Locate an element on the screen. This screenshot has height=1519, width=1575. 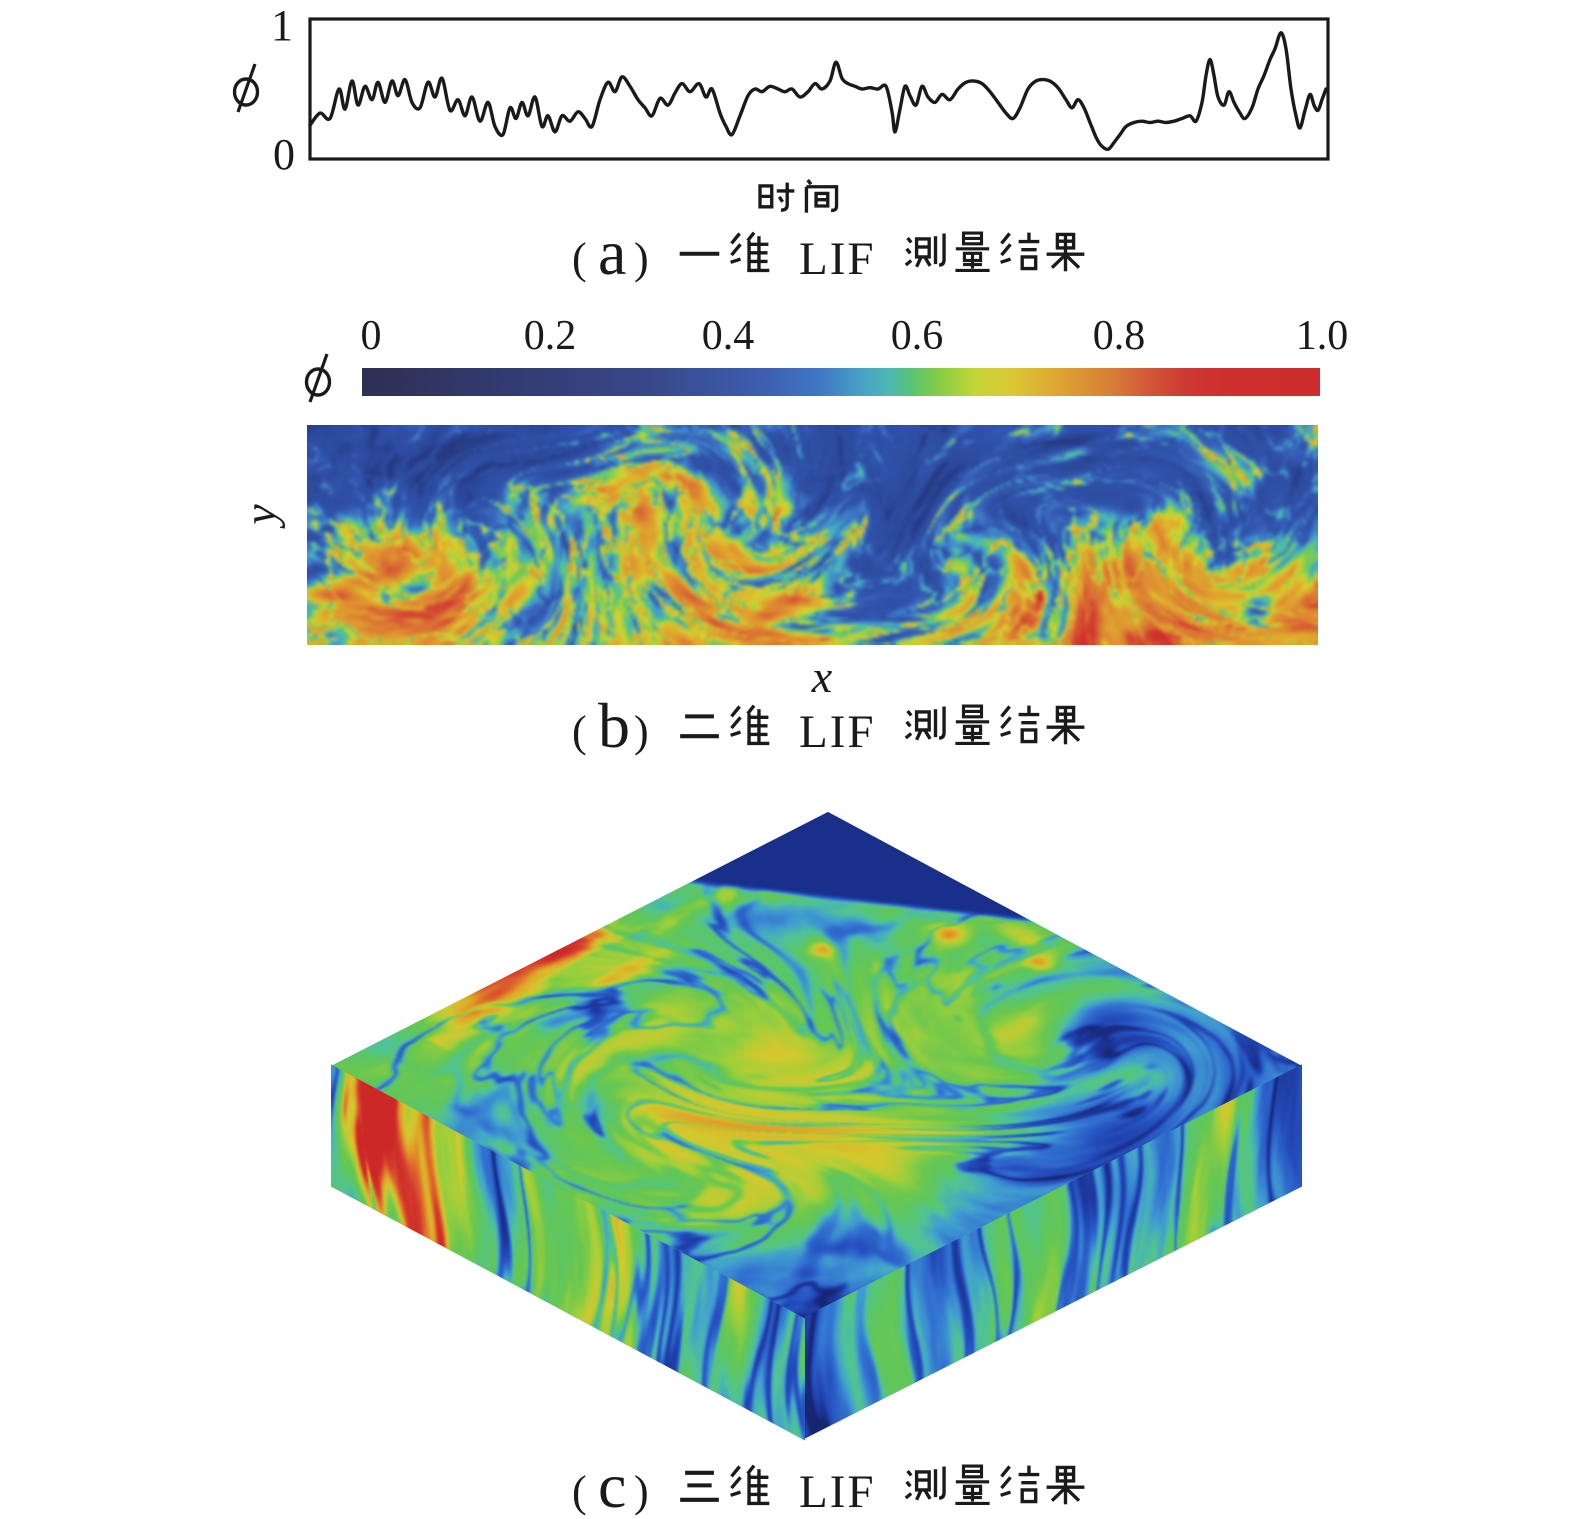
svg-text: b is located at coordinates (614, 727).